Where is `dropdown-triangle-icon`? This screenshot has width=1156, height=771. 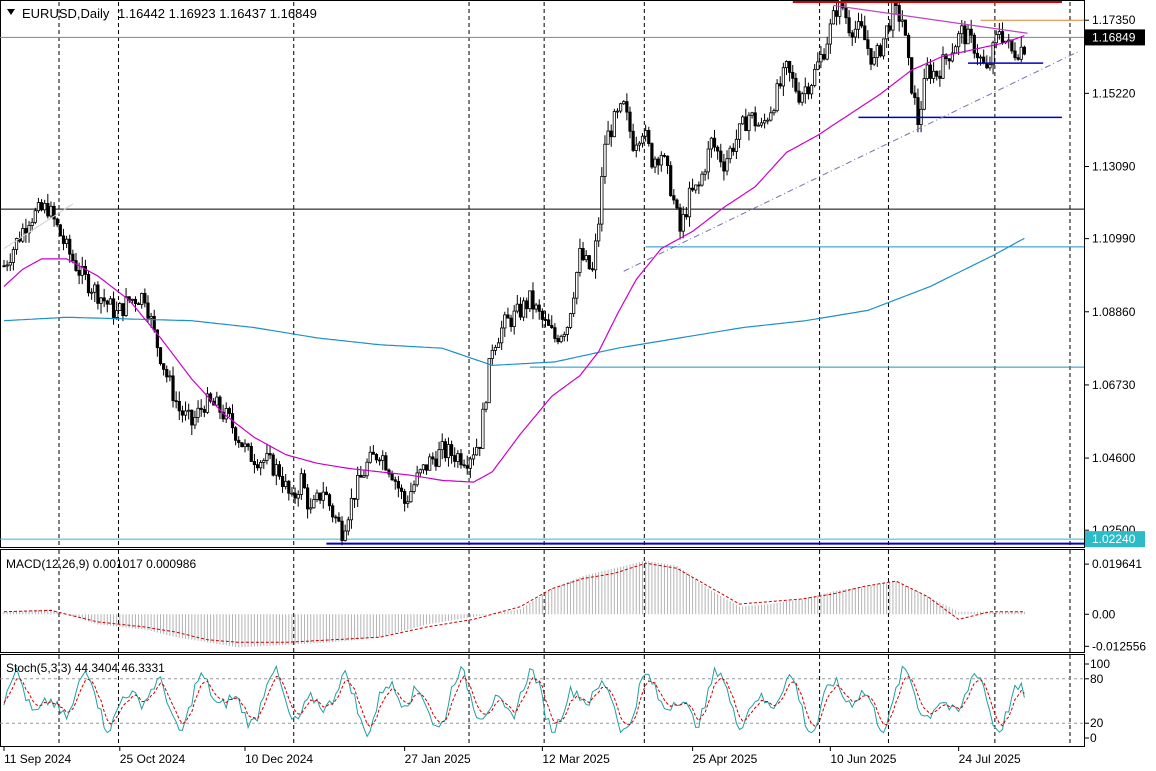 dropdown-triangle-icon is located at coordinates (11, 12).